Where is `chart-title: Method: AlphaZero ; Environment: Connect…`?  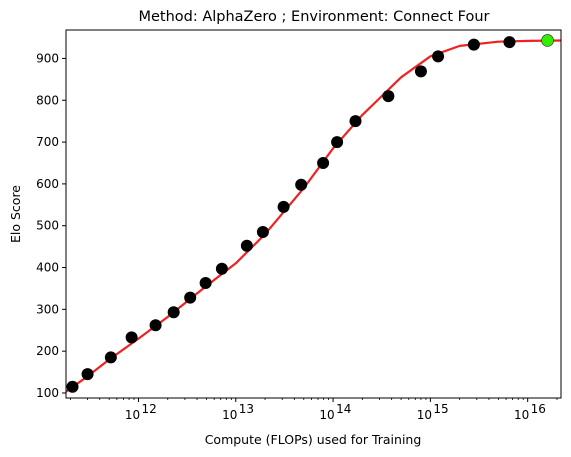
chart-title: Method: AlphaZero ; Environment: Connect… is located at coordinates (313, 17).